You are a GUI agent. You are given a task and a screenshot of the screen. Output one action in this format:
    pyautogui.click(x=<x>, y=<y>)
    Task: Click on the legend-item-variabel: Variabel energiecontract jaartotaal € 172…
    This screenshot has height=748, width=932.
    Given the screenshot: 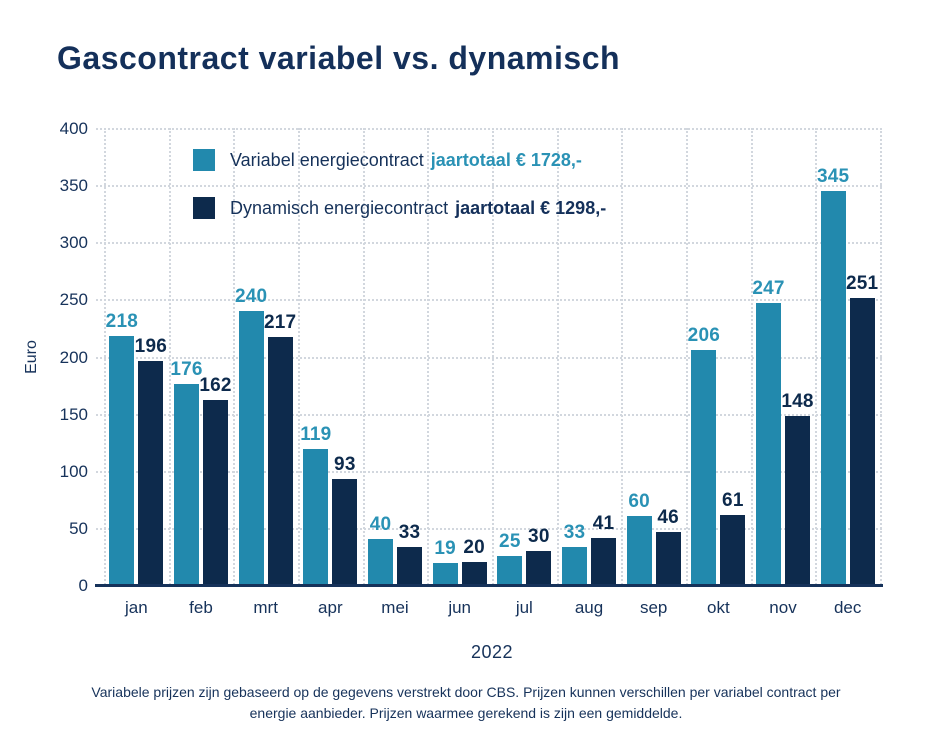 What is the action you would take?
    pyautogui.click(x=399, y=160)
    